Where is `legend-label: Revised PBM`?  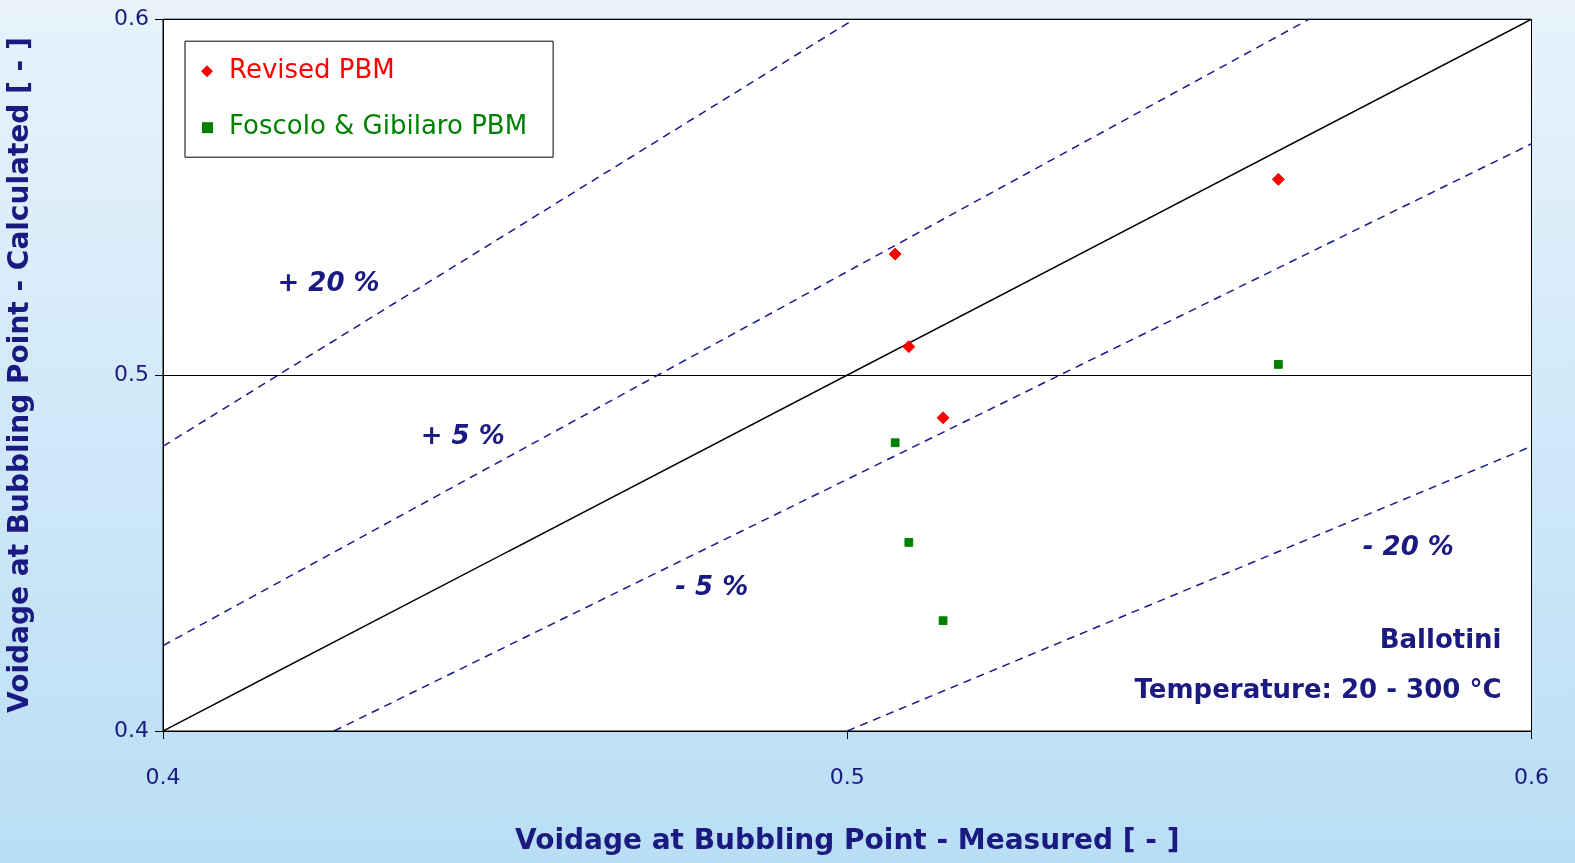 legend-label: Revised PBM is located at coordinates (312, 68).